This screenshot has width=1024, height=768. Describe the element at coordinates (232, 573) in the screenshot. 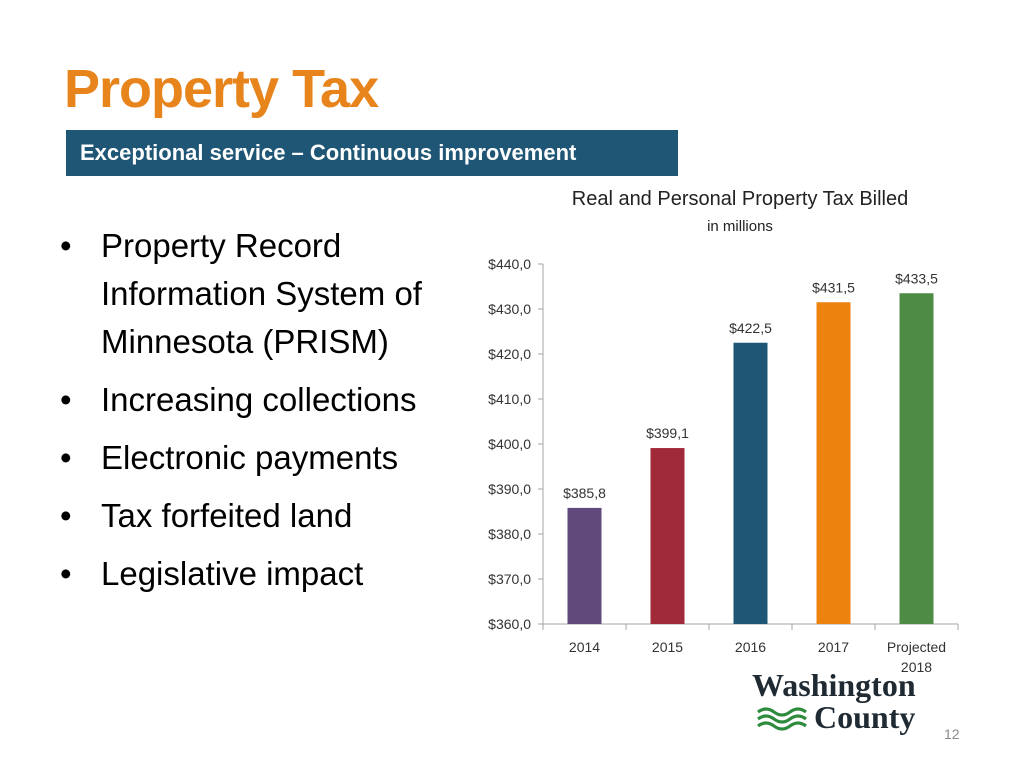

I see `bullet-text: Legislative impact` at that location.